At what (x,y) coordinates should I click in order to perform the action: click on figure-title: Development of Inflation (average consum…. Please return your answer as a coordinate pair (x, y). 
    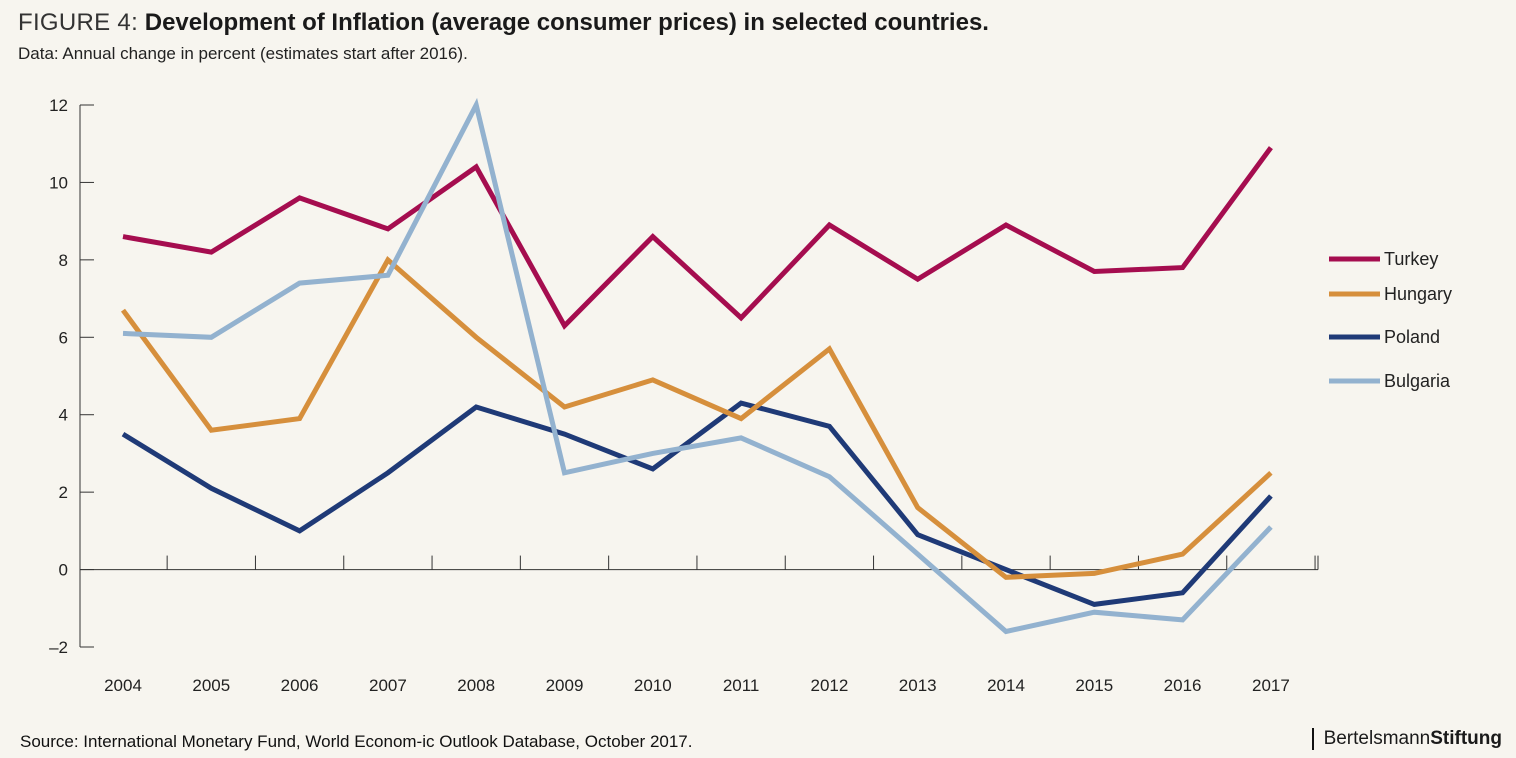
    Looking at the image, I should click on (566, 22).